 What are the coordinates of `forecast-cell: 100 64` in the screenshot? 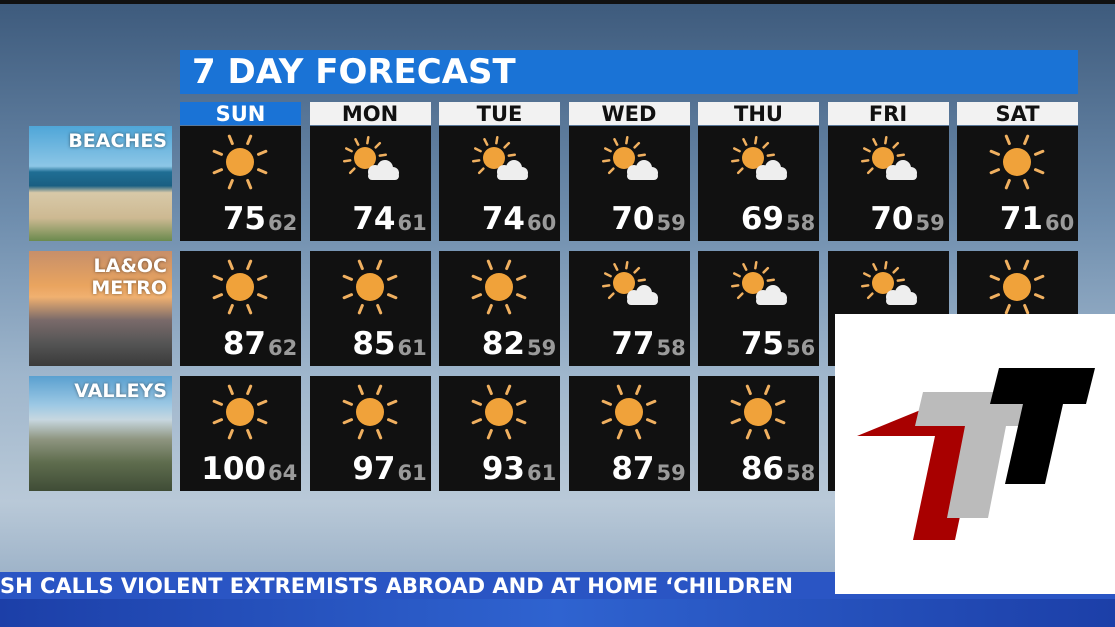 It's located at (240, 433).